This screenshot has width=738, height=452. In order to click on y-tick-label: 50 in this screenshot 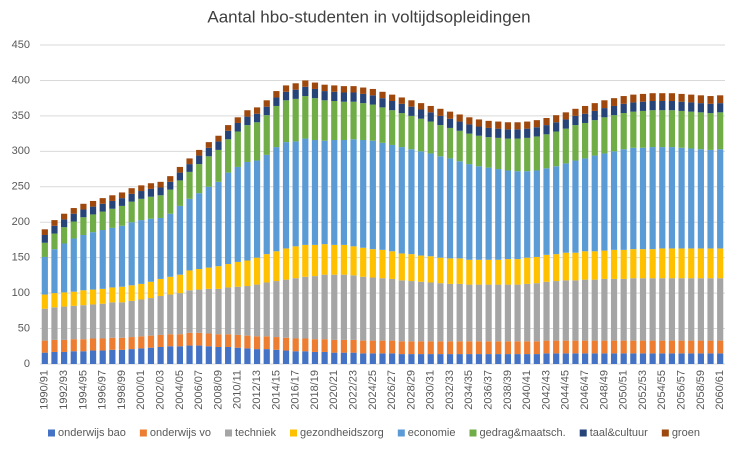, I will do `click(24, 328)`.